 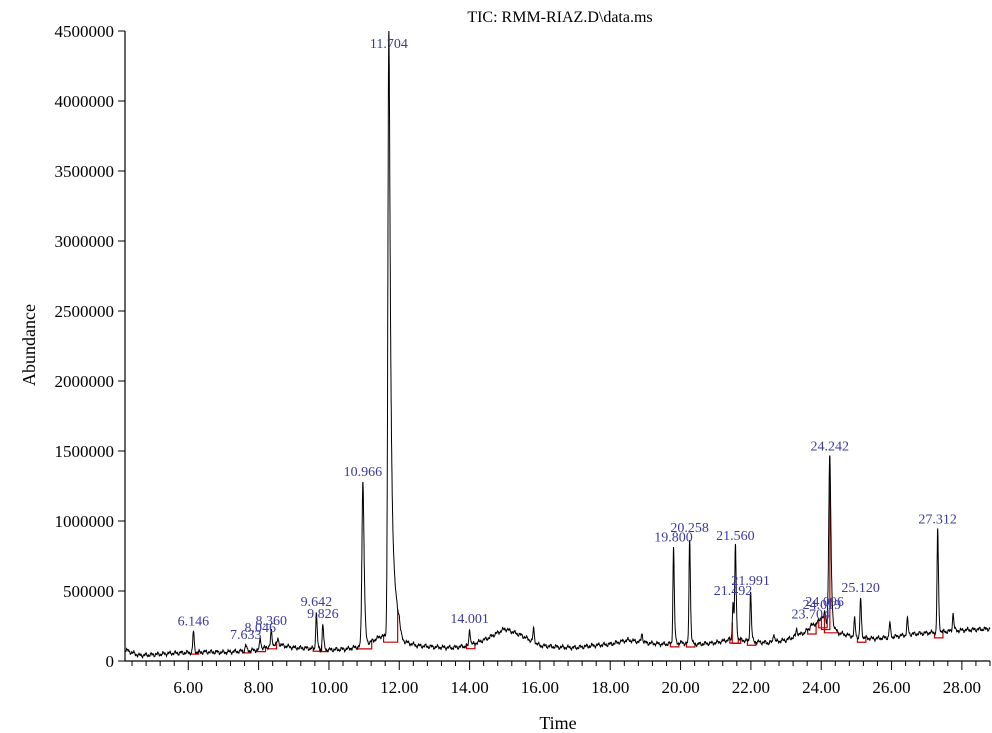 I want to click on y-tick-label: 1500000, so click(x=85, y=451).